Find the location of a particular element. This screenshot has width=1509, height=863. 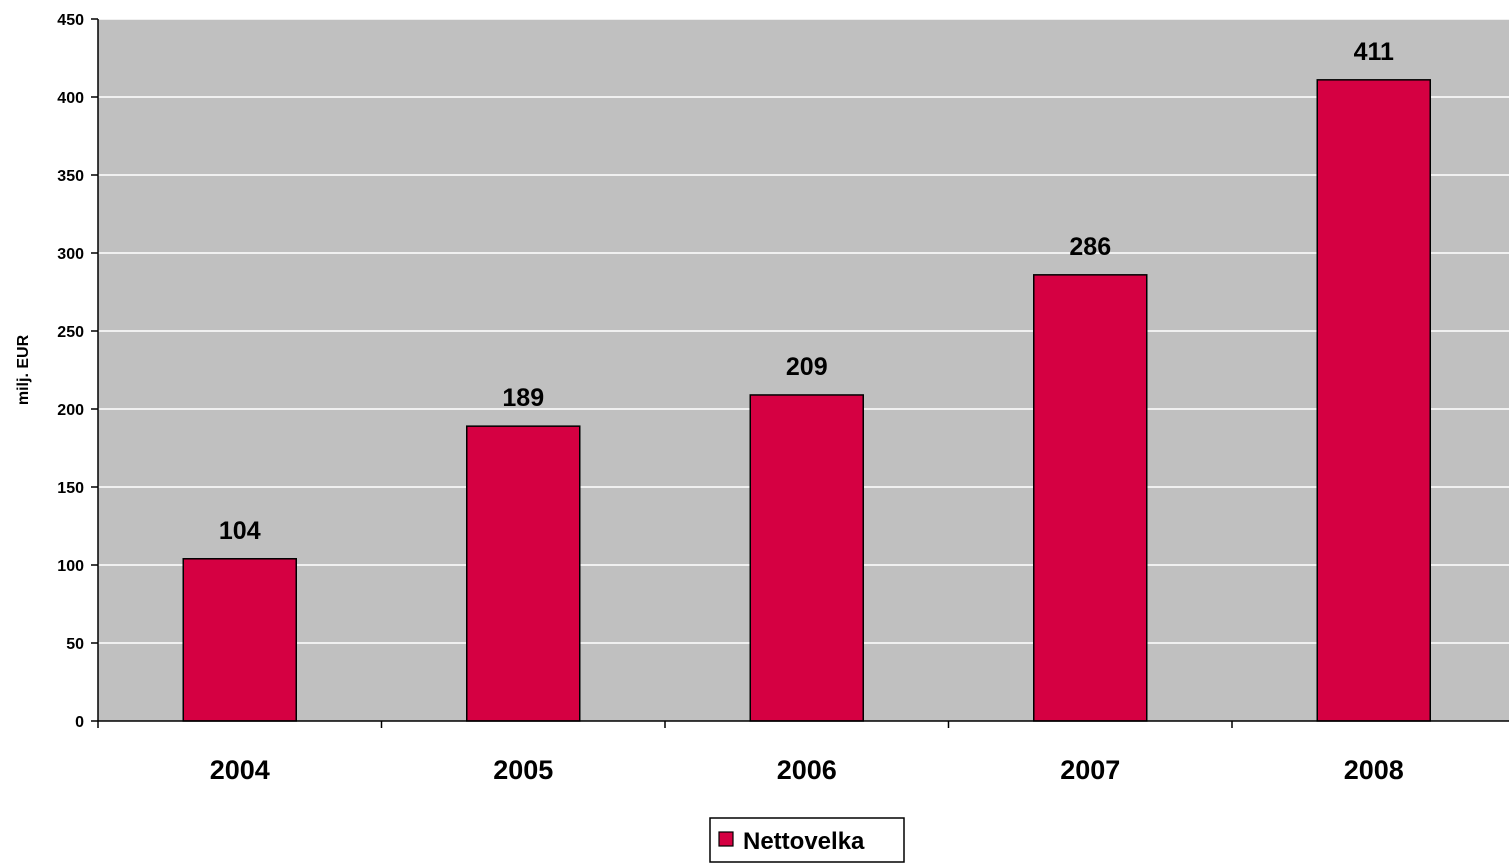

y-tick-label: 50 is located at coordinates (75, 644).